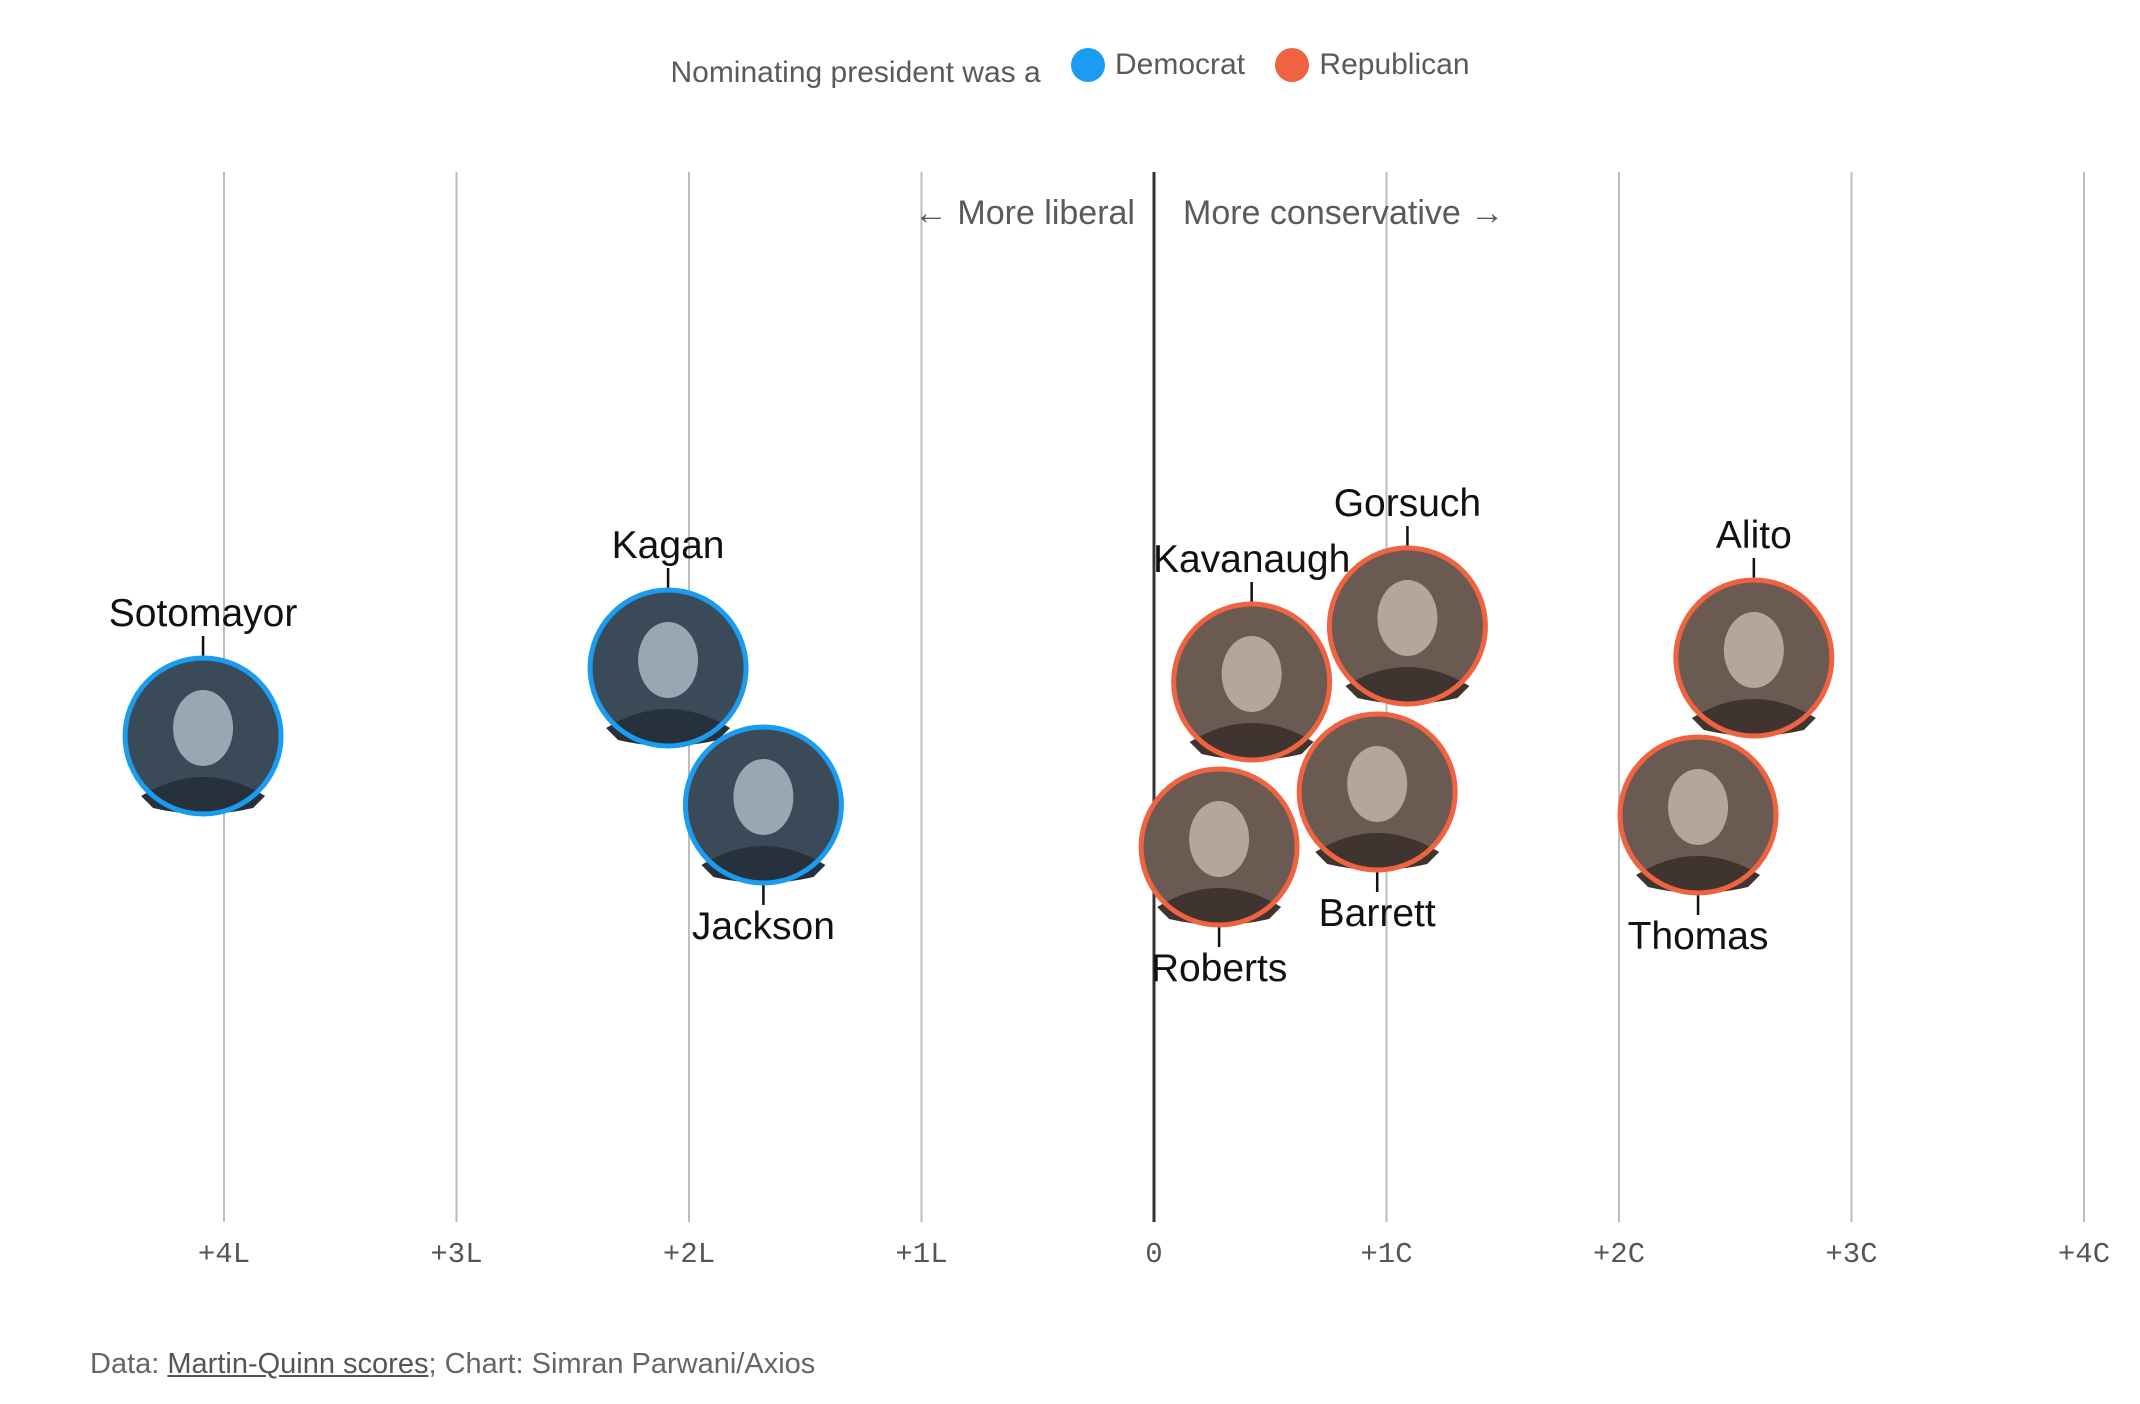 The width and height of the screenshot is (2140, 1404). I want to click on x-tick-label: +4L, so click(224, 1254).